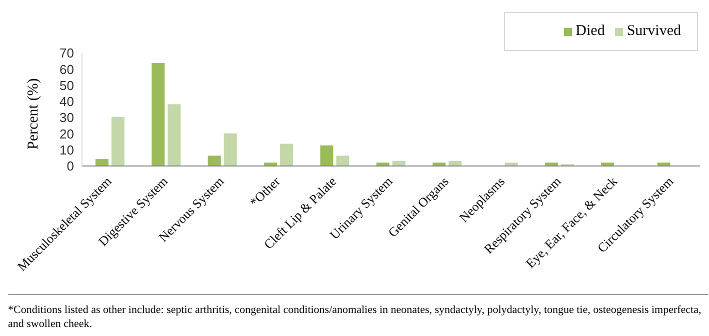  What do you see at coordinates (33, 114) in the screenshot?
I see `y-axis-title: Percent (%)` at bounding box center [33, 114].